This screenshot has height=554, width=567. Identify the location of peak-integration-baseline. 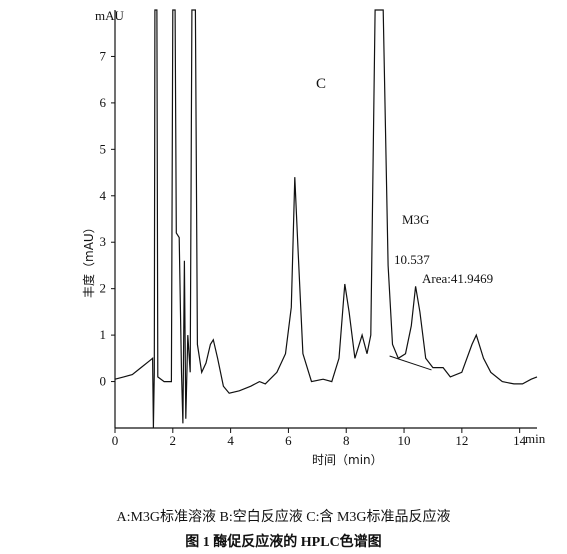
(410, 363).